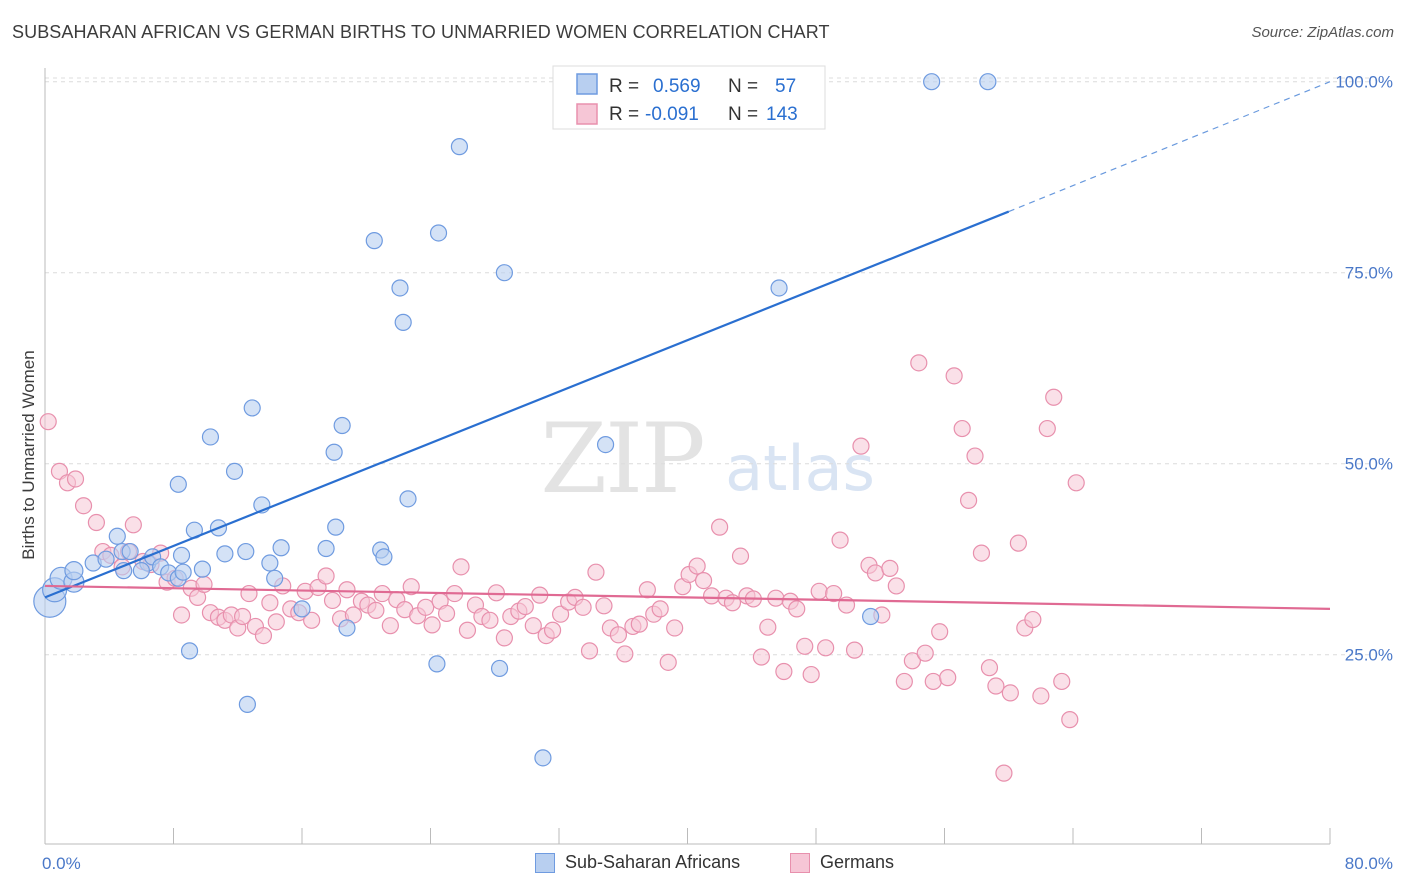 The image size is (1406, 892). What do you see at coordinates (782, 114) in the screenshot?
I see `legend-n-value-2: 143` at bounding box center [782, 114].